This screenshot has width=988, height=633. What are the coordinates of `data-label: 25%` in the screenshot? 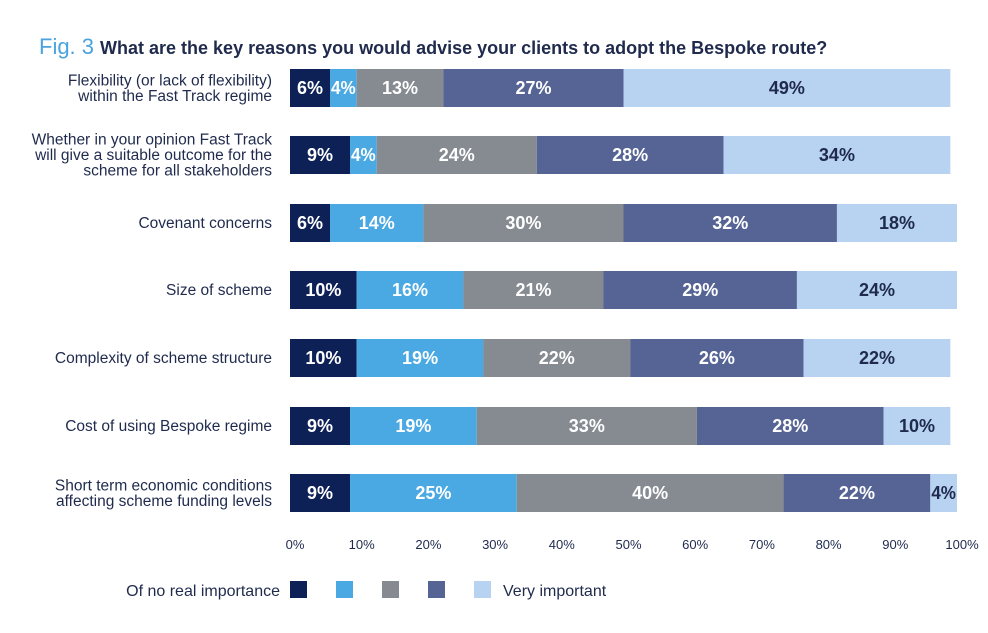 It's located at (433, 493).